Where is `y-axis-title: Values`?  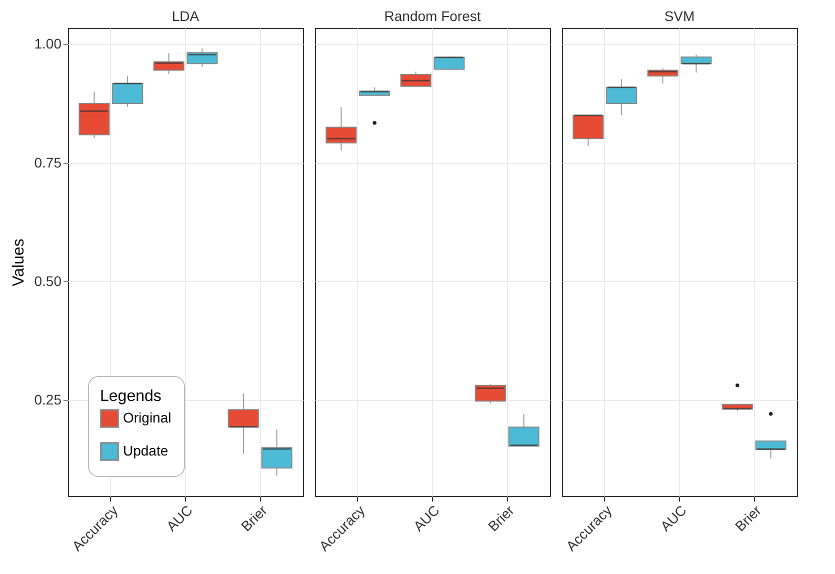
y-axis-title: Values is located at coordinates (19, 262).